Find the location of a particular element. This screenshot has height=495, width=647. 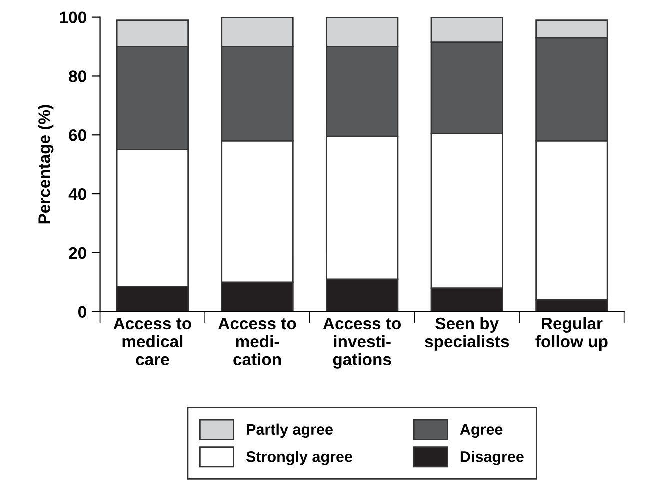

x-tick-label: Access to medical care is located at coordinates (153, 342).